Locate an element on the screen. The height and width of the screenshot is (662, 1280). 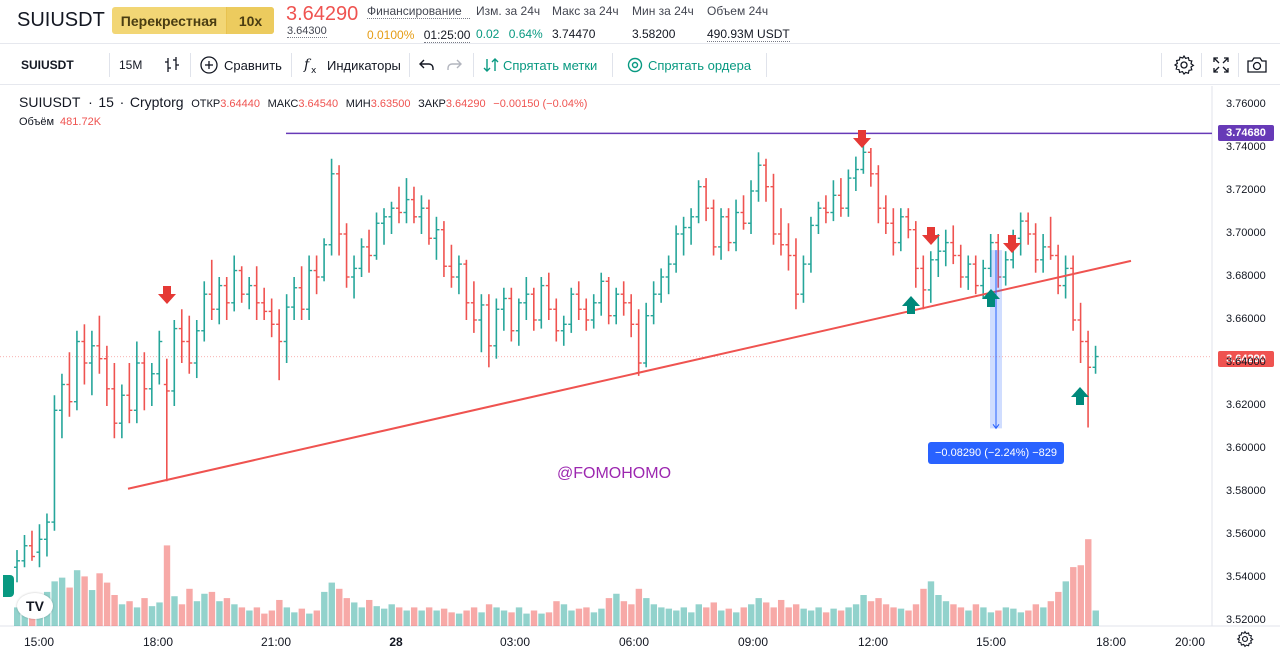
resistance-price-tag: 3.74680 is located at coordinates (1246, 133).